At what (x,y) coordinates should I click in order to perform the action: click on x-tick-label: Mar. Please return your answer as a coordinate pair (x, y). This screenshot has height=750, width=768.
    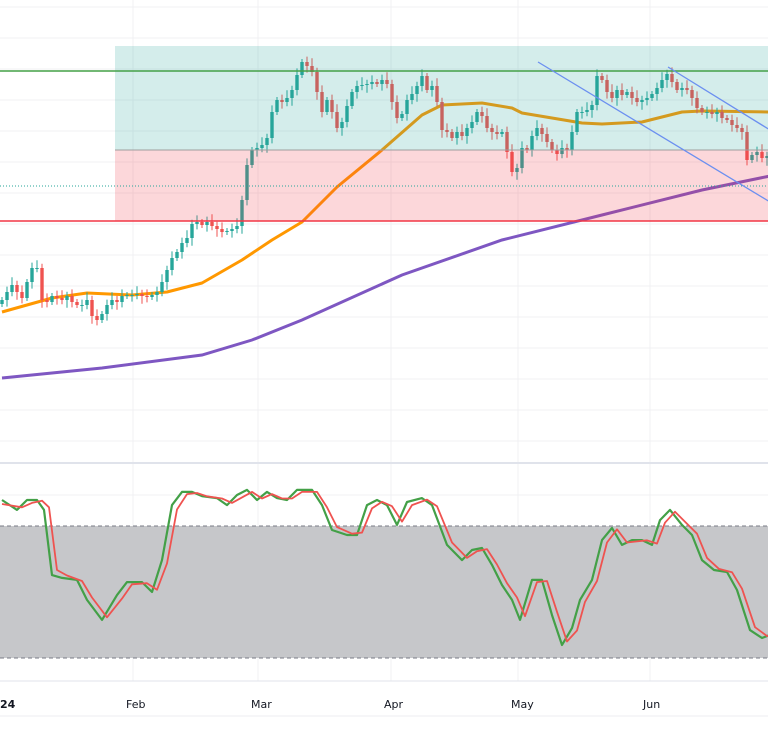
    Looking at the image, I should click on (261, 704).